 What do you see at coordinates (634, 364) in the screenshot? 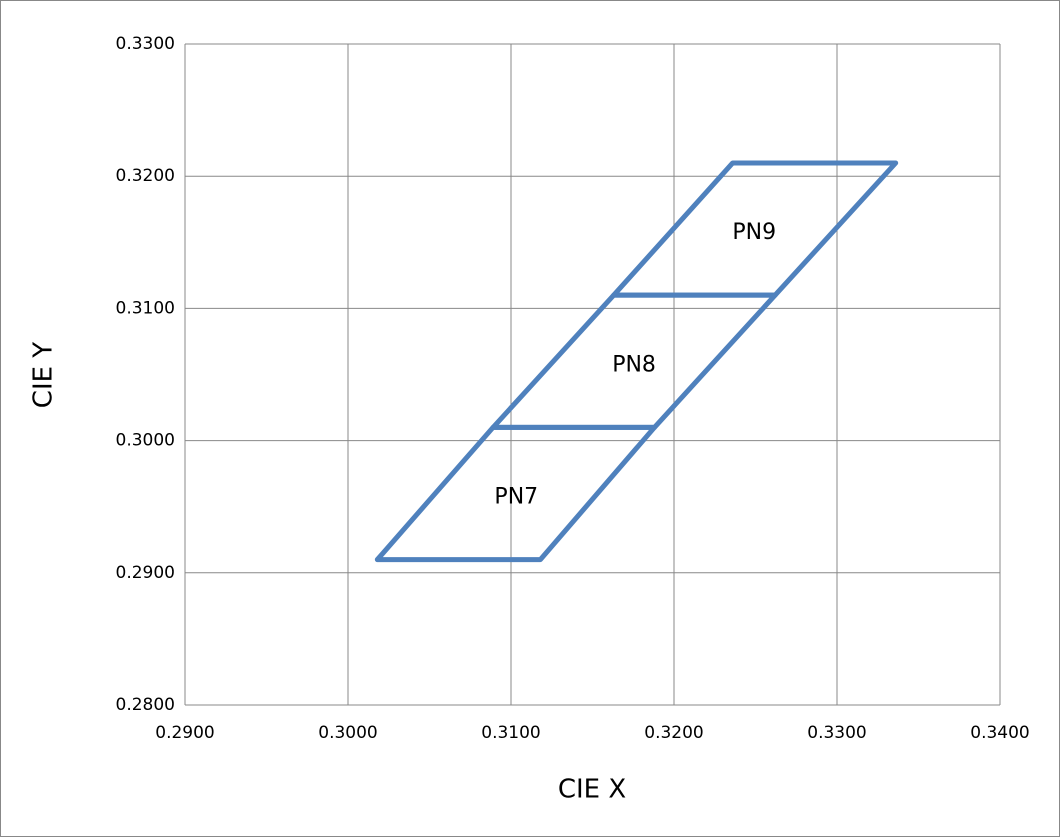
I see `region-label: PN8` at bounding box center [634, 364].